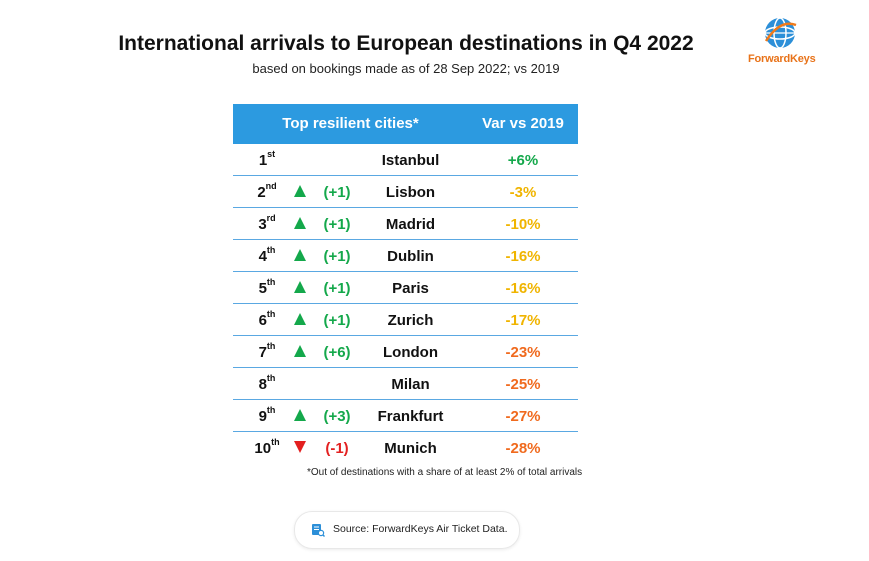  Describe the element at coordinates (523, 192) in the screenshot. I see `var-value: -3%` at that location.